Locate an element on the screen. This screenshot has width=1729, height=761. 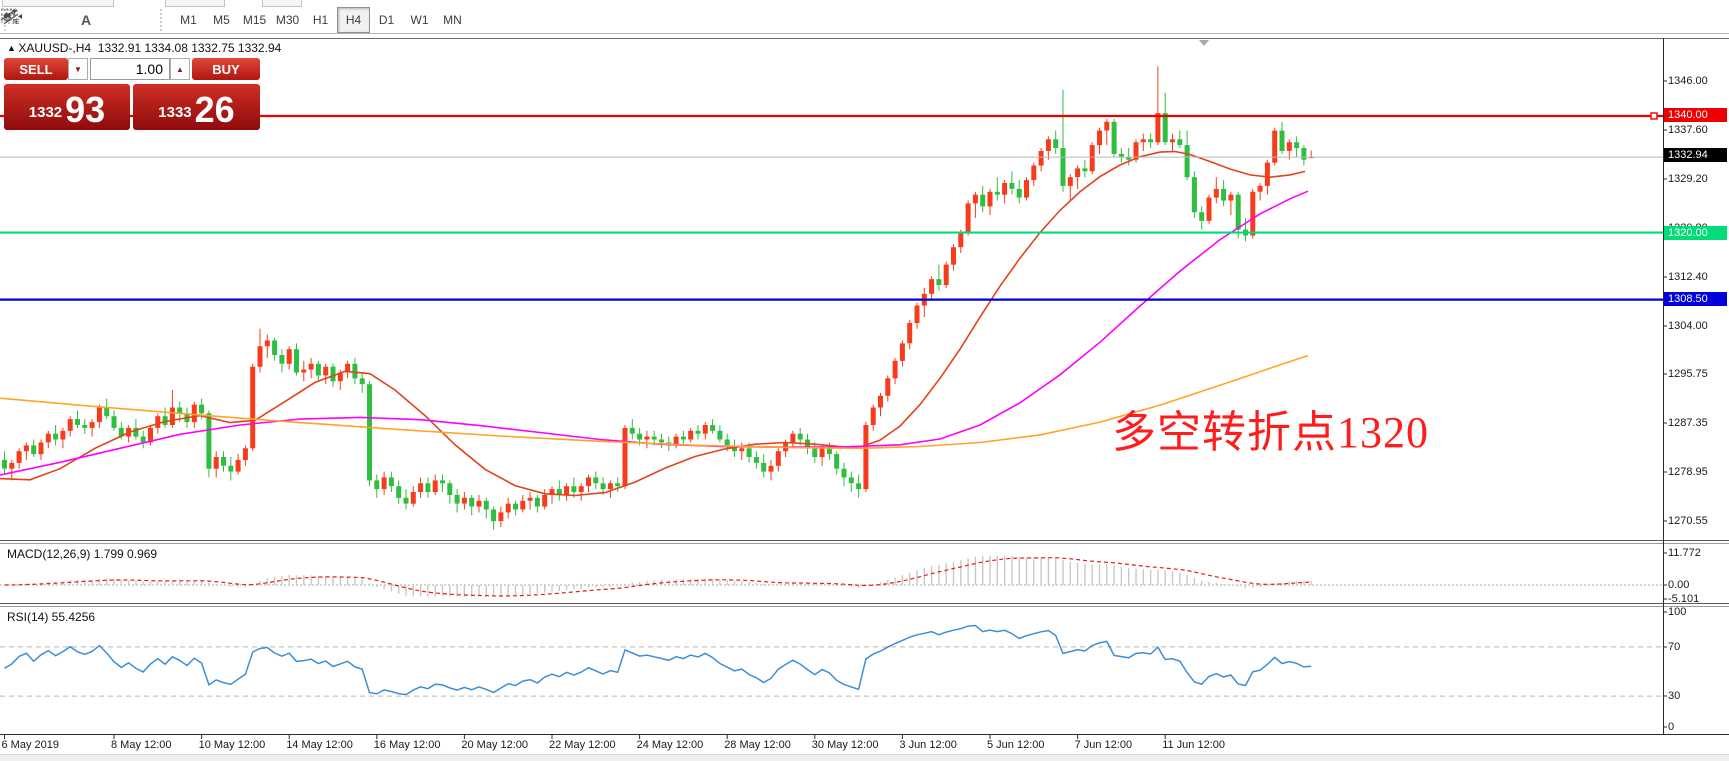
chart-top-border is located at coordinates (864, 38).